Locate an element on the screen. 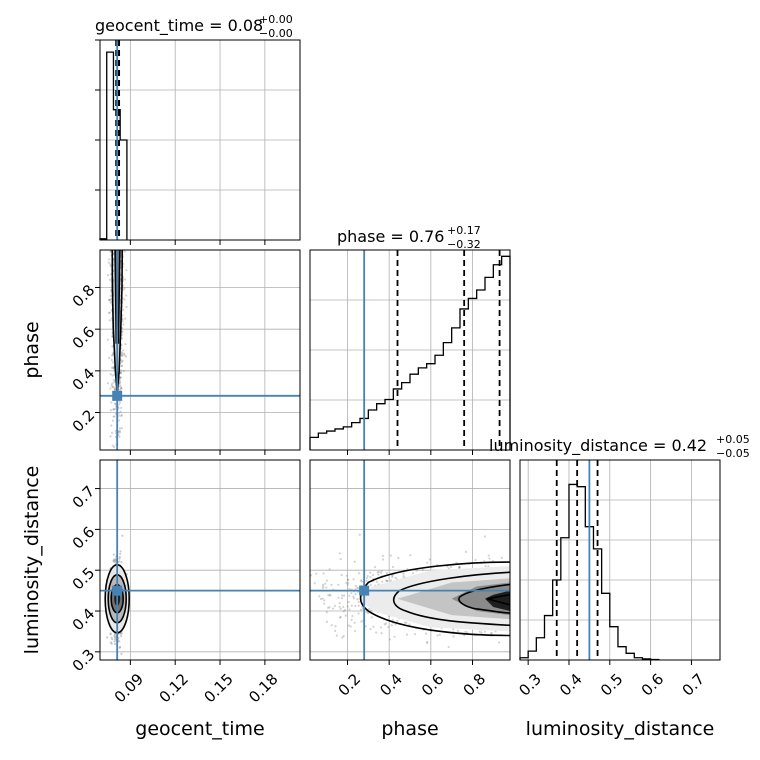  title-phase-plus: +0.17 is located at coordinates (464, 230).